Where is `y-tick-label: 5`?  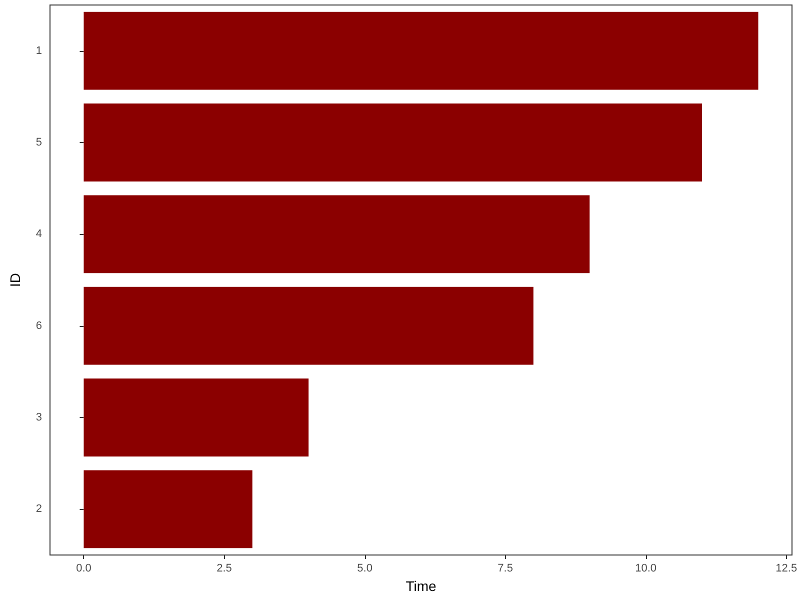
y-tick-label: 5 is located at coordinates (39, 142).